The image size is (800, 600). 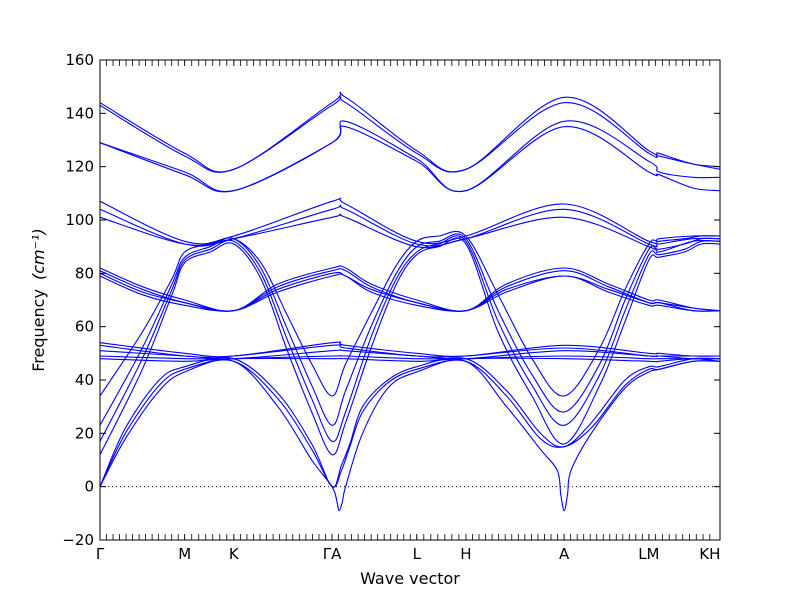 What do you see at coordinates (84, 433) in the screenshot?
I see `y-tick-label: 20` at bounding box center [84, 433].